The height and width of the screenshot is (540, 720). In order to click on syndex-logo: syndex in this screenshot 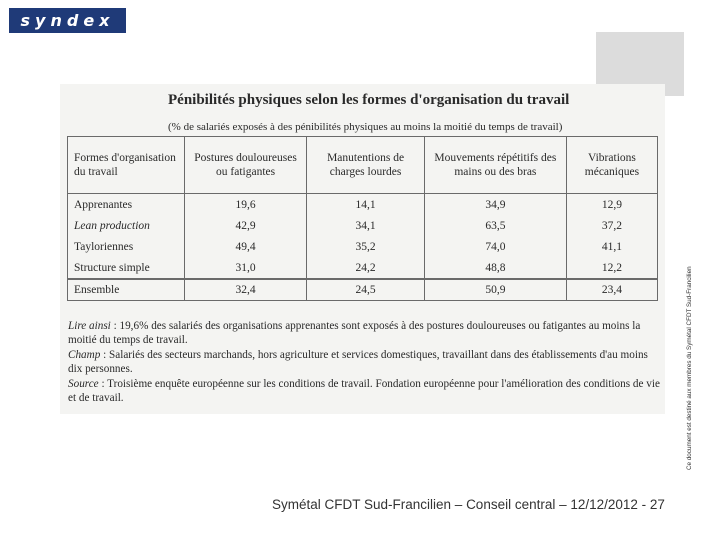, I will do `click(67, 20)`.